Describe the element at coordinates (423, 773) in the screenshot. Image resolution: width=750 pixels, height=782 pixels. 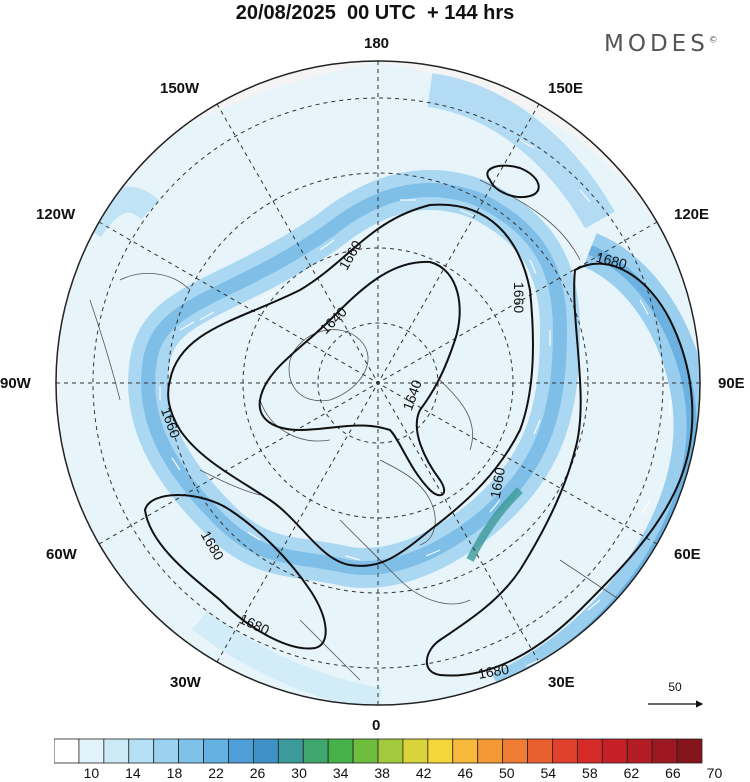
I see `colorbar-tick-label: 42` at that location.